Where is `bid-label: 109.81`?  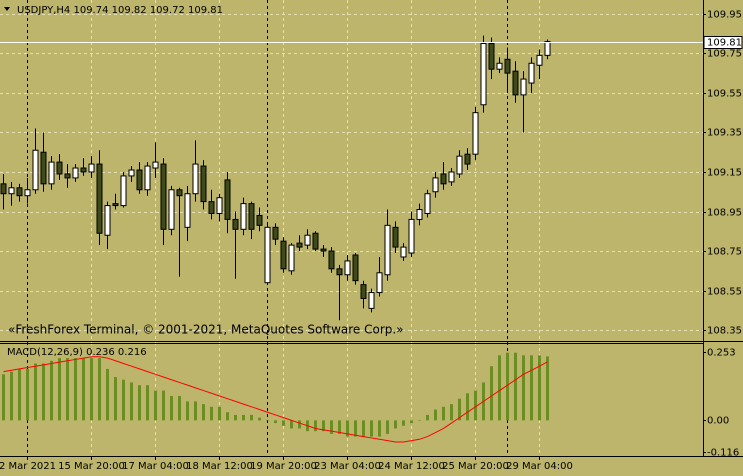 bid-label: 109.81 is located at coordinates (724, 43).